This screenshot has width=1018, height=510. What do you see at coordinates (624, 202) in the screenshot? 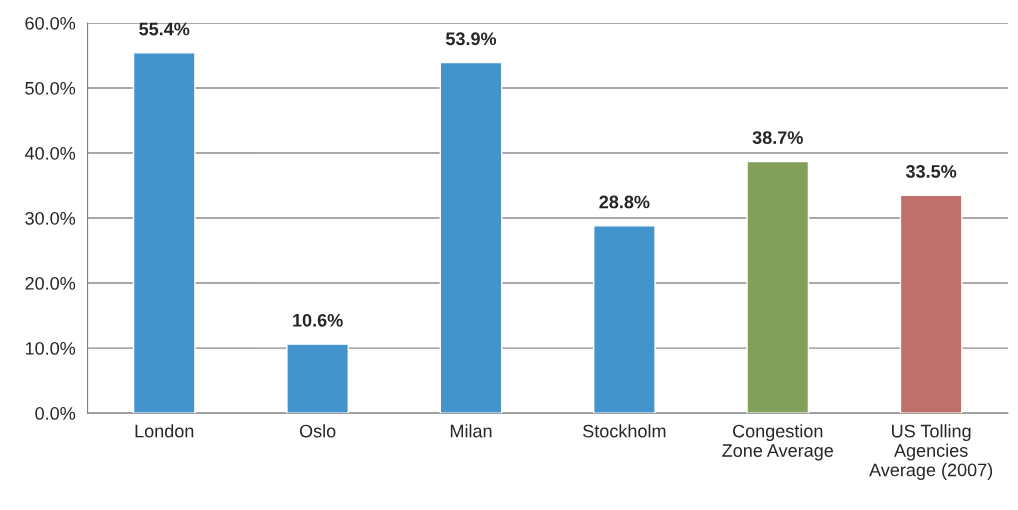
I see `data-label: 28.8%` at bounding box center [624, 202].